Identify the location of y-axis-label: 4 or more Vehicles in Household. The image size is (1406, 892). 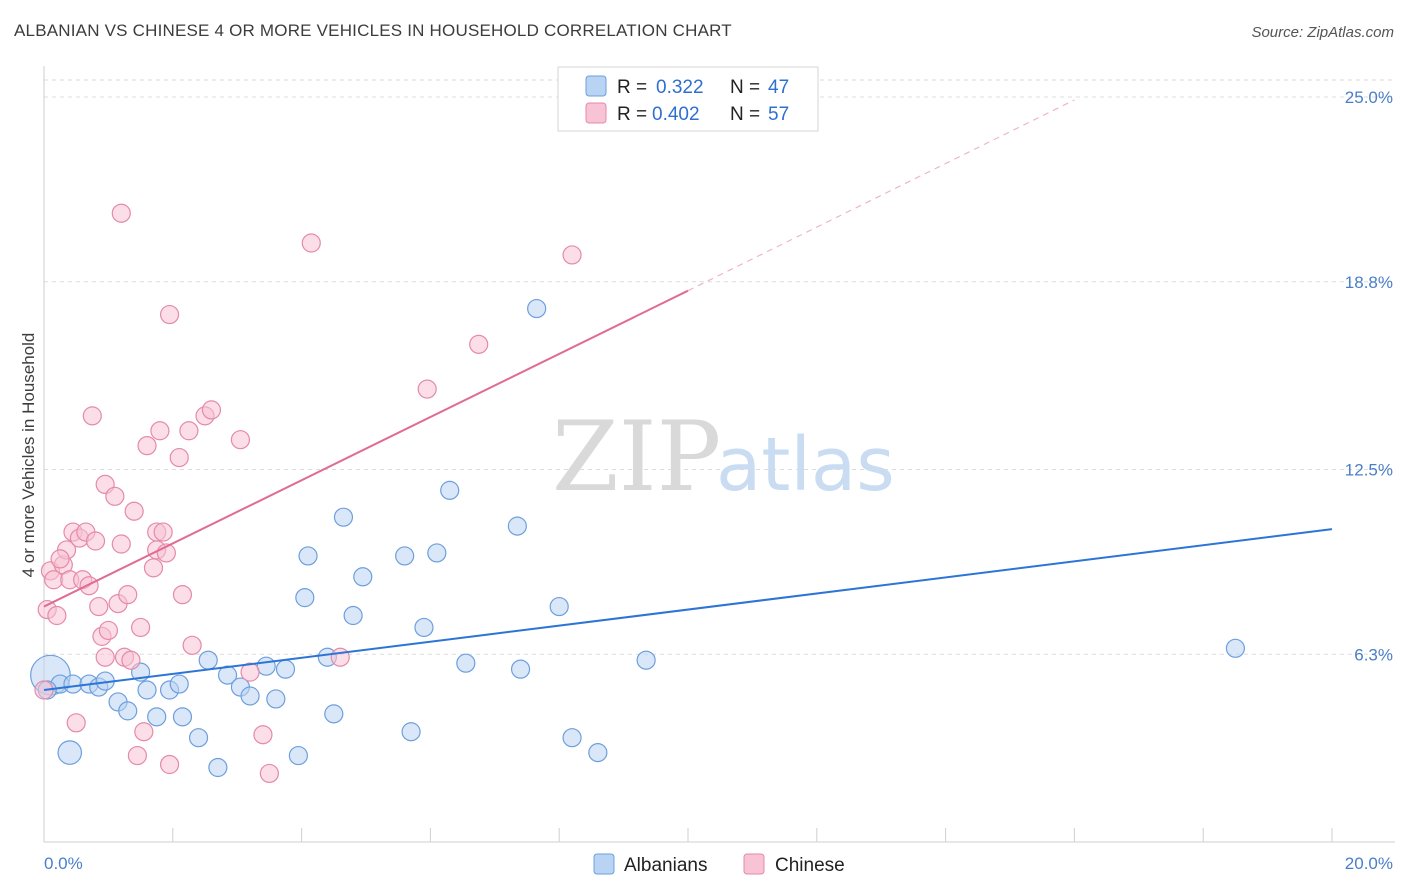
(28, 455).